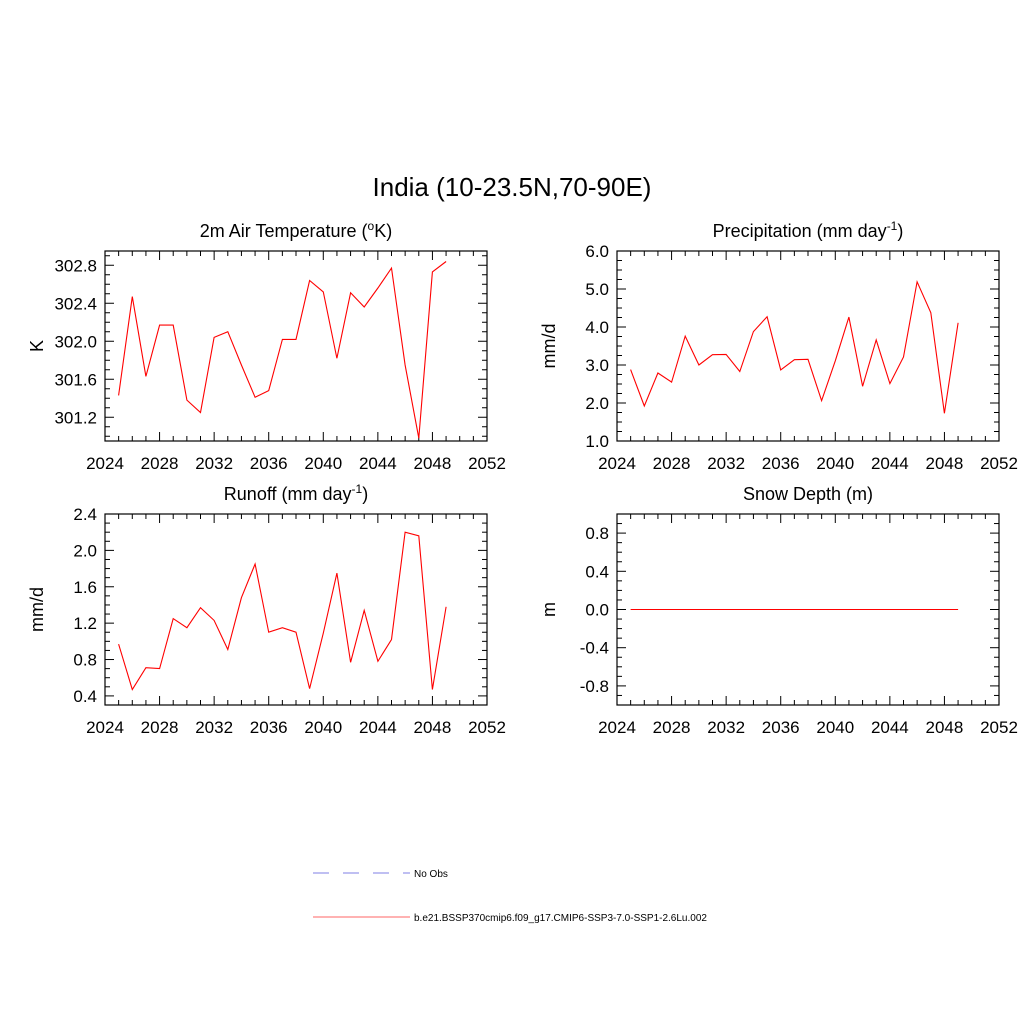  I want to click on figure-title: India (10-23.5N,70-90E), so click(512, 187).